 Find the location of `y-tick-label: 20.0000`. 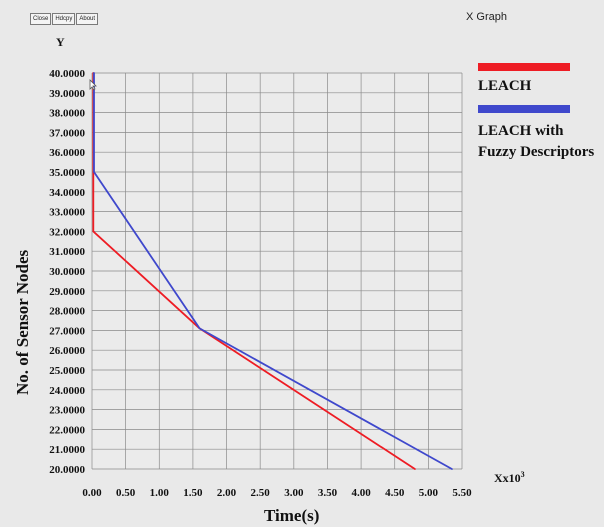

y-tick-label: 20.0000 is located at coordinates (67, 470).